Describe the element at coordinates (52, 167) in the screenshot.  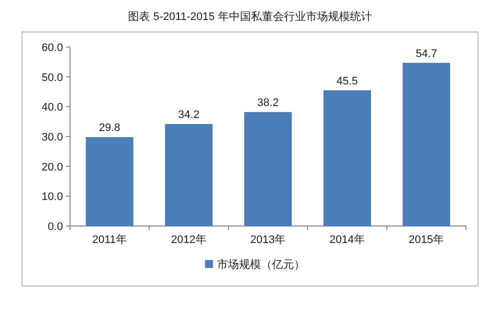
I see `y-tick-label: 20.0` at that location.